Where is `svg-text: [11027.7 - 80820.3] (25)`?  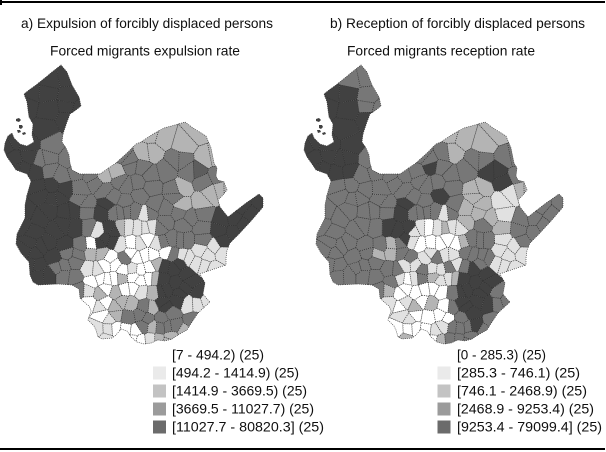 svg-text: [11027.7 - 80820.3] (25) is located at coordinates (248, 426).